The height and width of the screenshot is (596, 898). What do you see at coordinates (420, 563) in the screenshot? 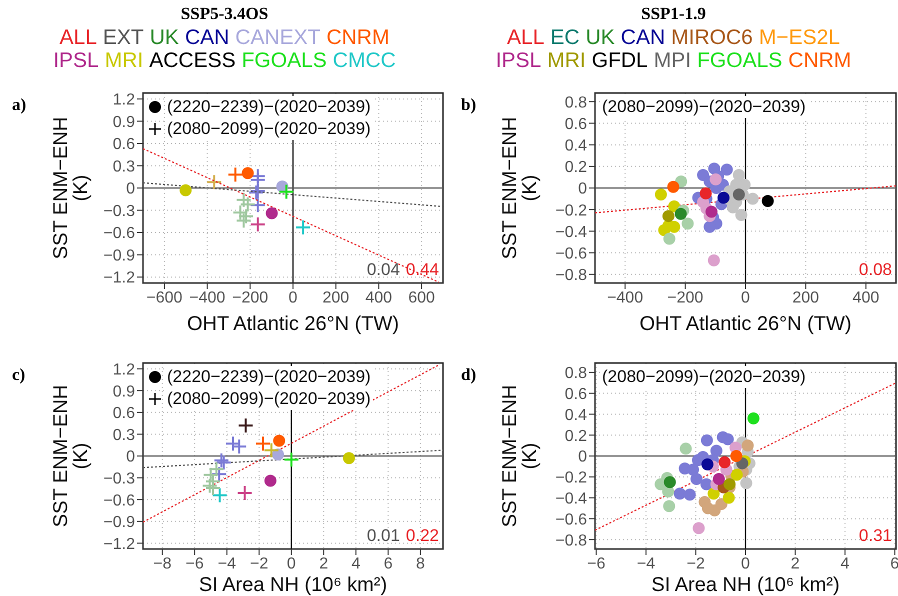
I see `x-tick-label: 8` at bounding box center [420, 563].